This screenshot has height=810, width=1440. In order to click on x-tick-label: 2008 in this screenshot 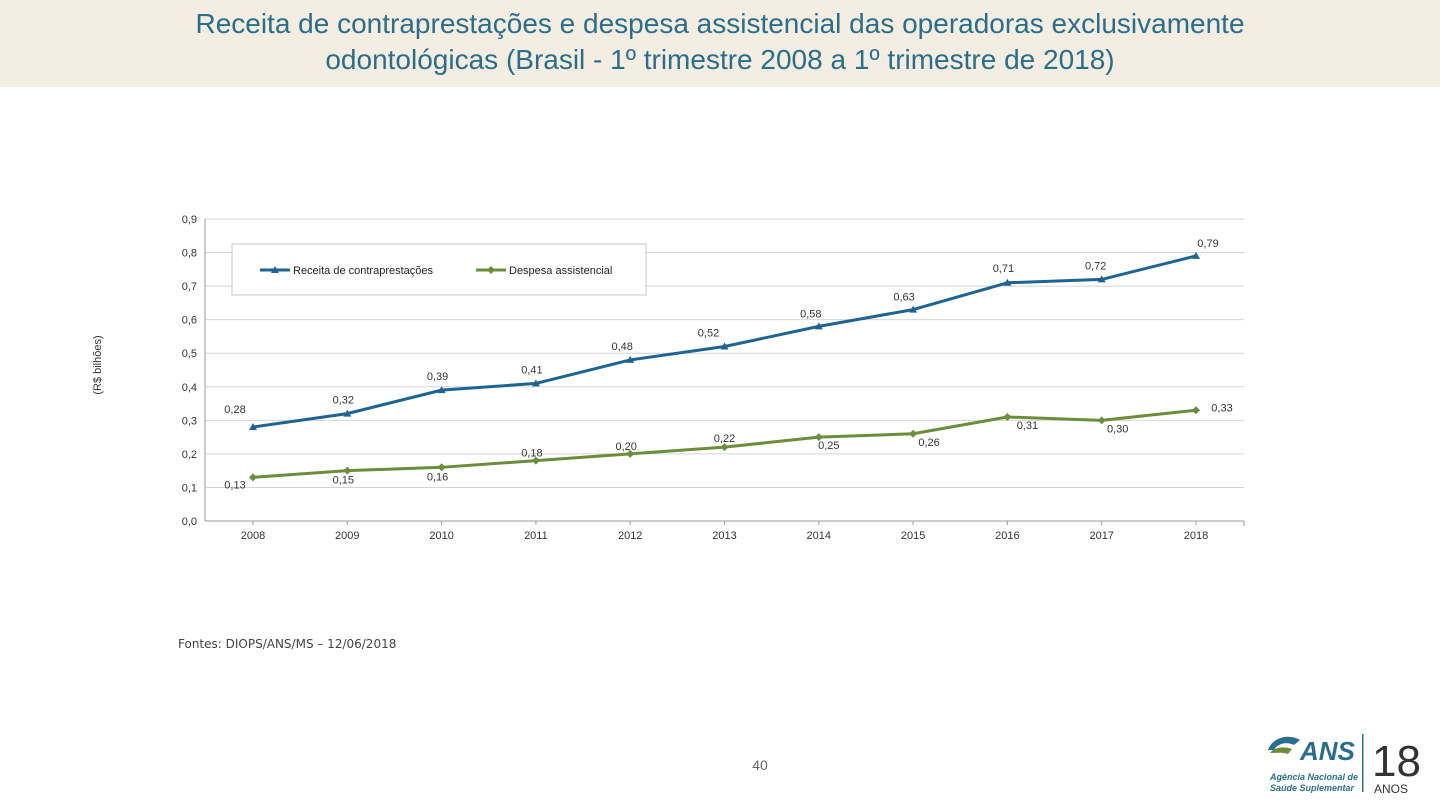, I will do `click(253, 536)`.